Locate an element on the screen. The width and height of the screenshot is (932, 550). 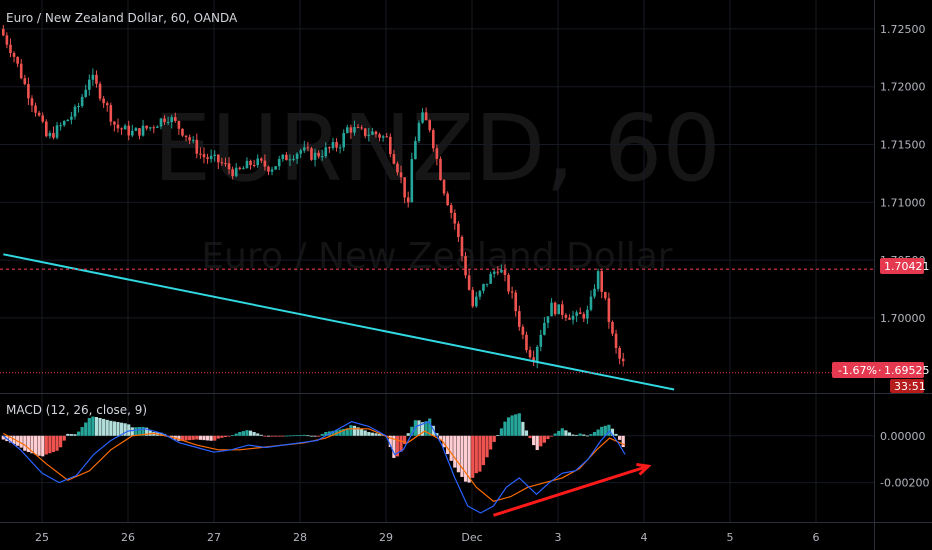
price-tick-label: 1.71500 is located at coordinates (903, 144).